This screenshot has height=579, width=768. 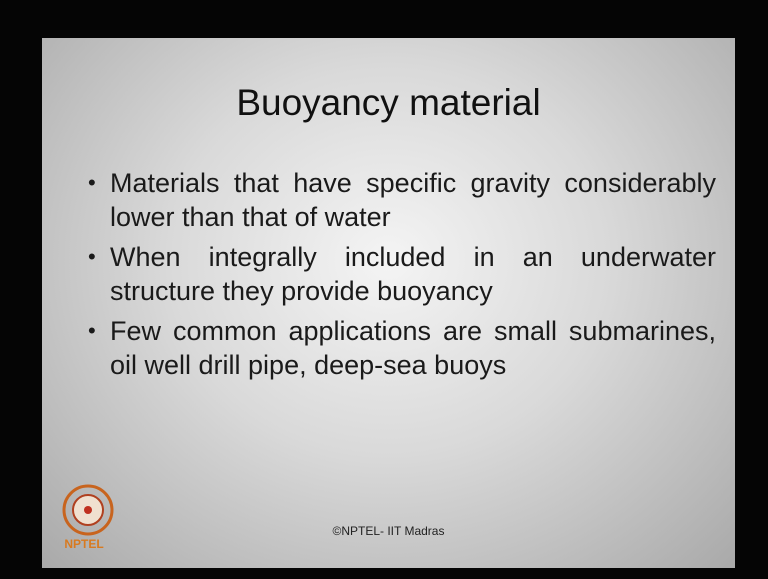 I want to click on logo-core, so click(x=88, y=510).